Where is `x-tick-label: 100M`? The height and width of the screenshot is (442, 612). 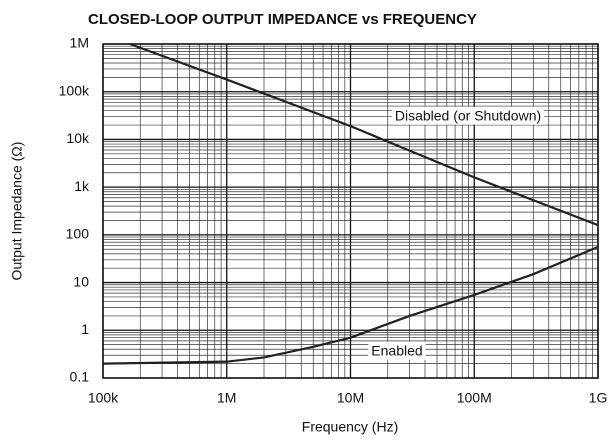 x-tick-label: 100M is located at coordinates (474, 398).